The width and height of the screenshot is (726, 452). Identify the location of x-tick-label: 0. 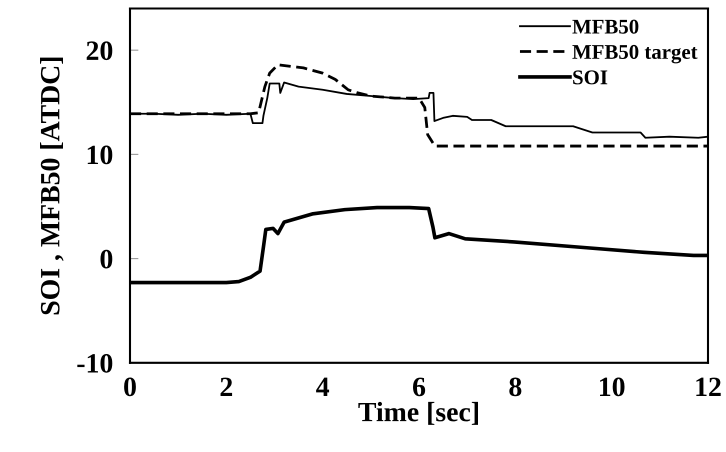
(130, 386).